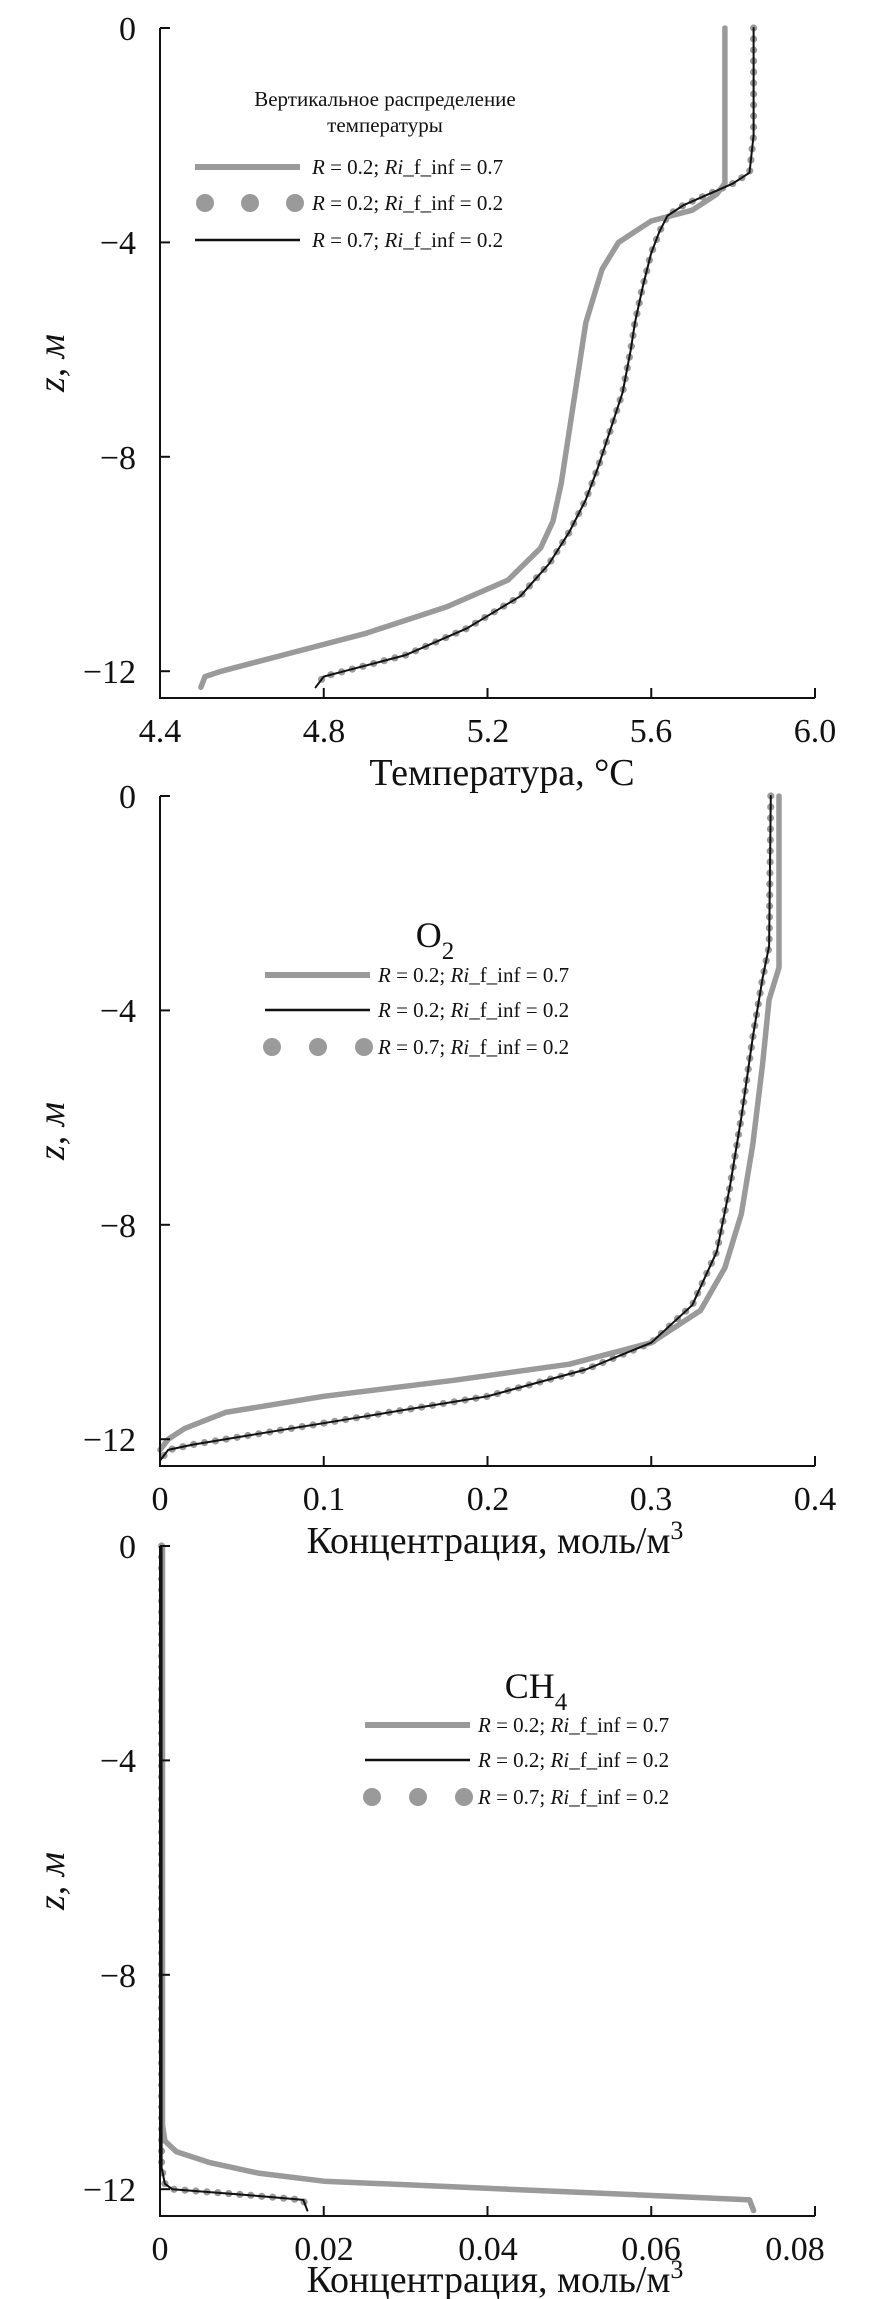  What do you see at coordinates (324, 1499) in the screenshot?
I see `xtick-label: 0.1` at bounding box center [324, 1499].